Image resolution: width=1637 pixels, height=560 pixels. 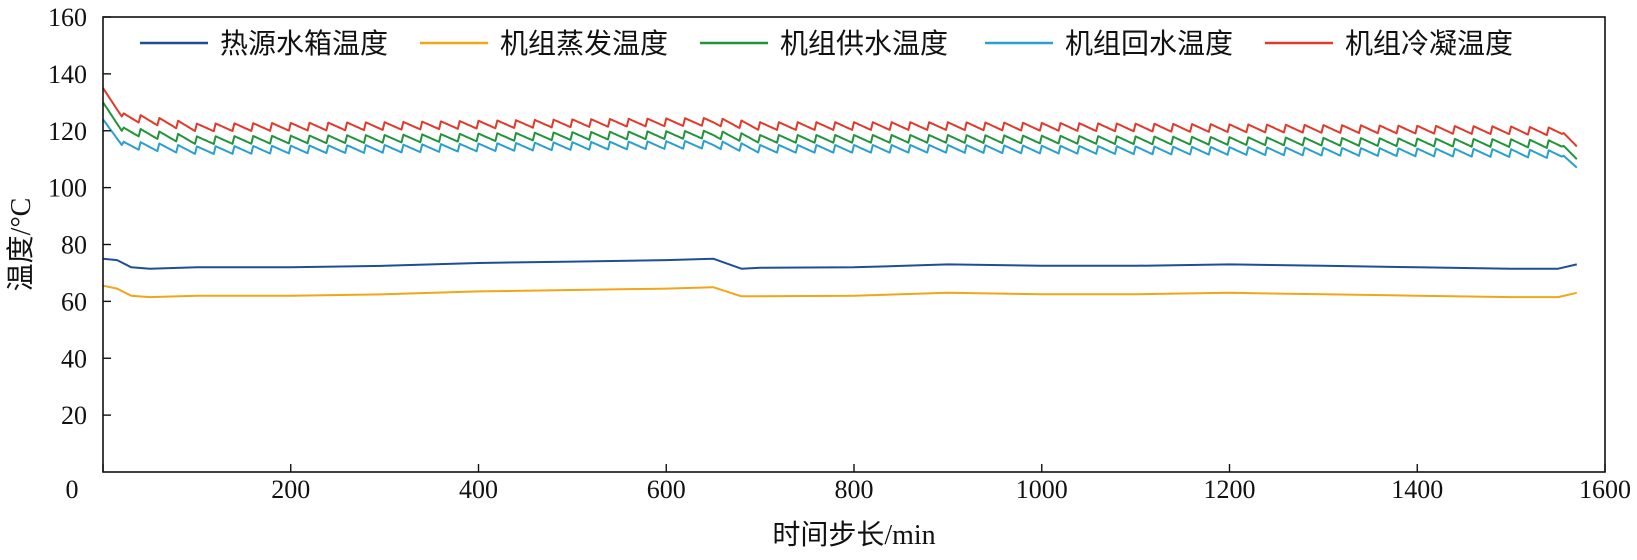 I want to click on x-tick-label: 1200, so click(x=1230, y=489).